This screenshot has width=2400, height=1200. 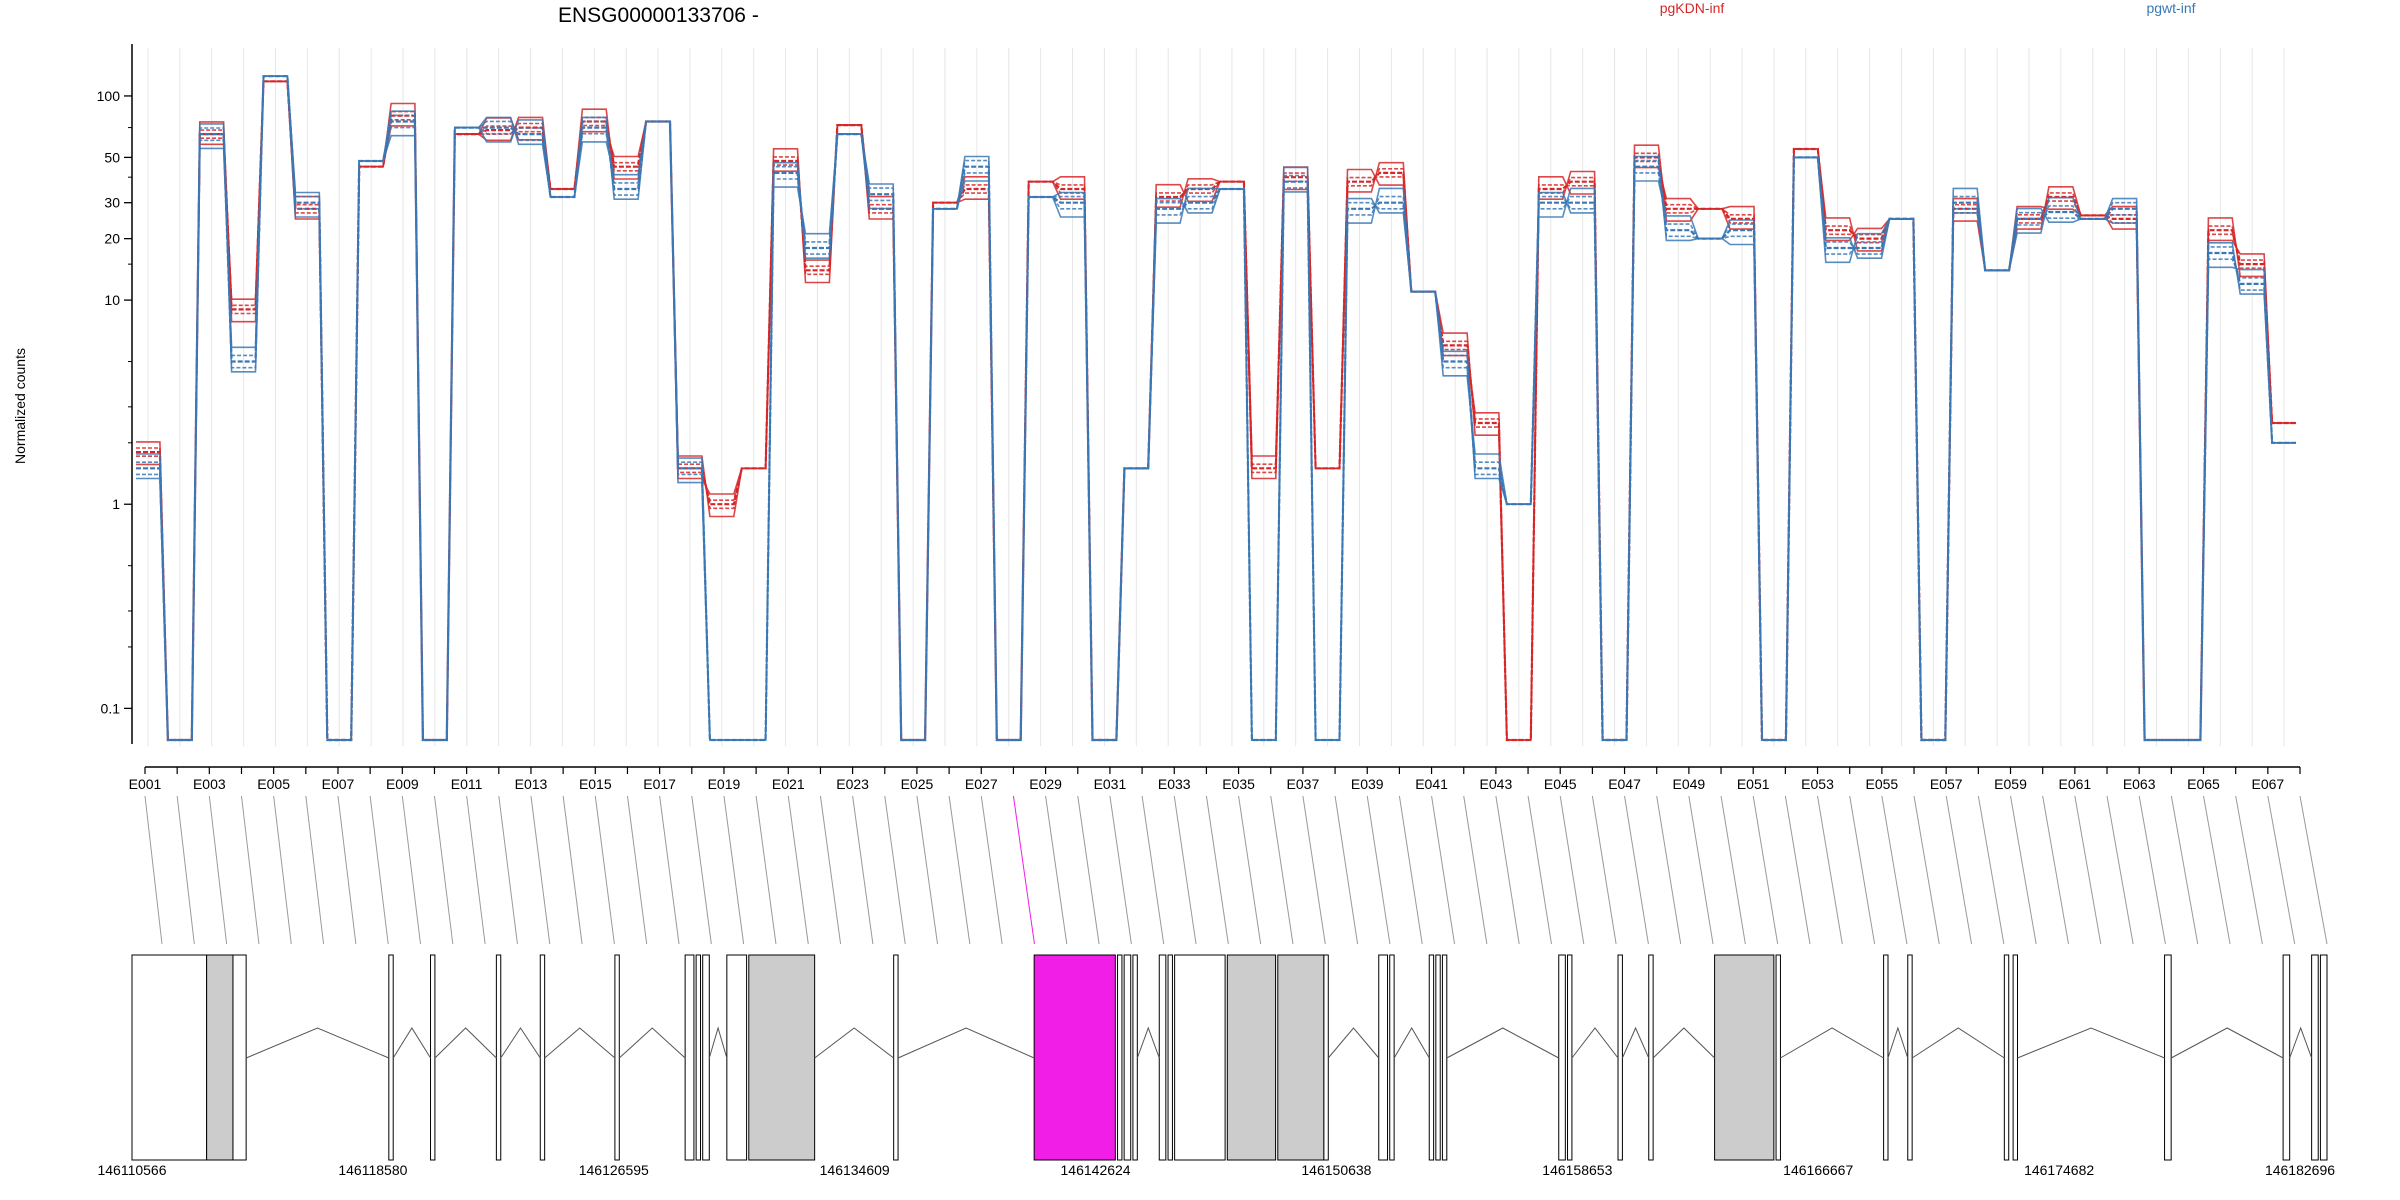 What do you see at coordinates (981, 784) in the screenshot?
I see `x-tick-label: E027` at bounding box center [981, 784].